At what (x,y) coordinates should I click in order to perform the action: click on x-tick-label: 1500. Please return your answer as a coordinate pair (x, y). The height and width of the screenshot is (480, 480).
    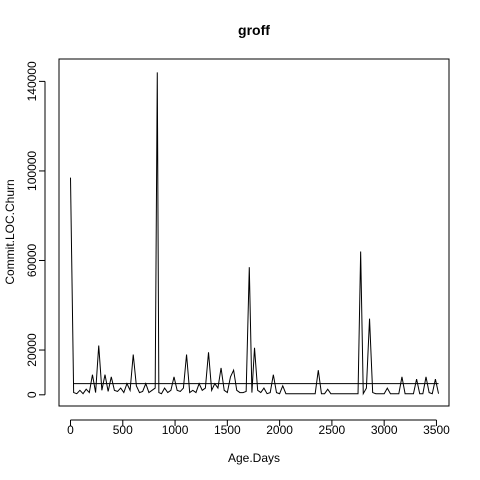
    Looking at the image, I should click on (227, 430).